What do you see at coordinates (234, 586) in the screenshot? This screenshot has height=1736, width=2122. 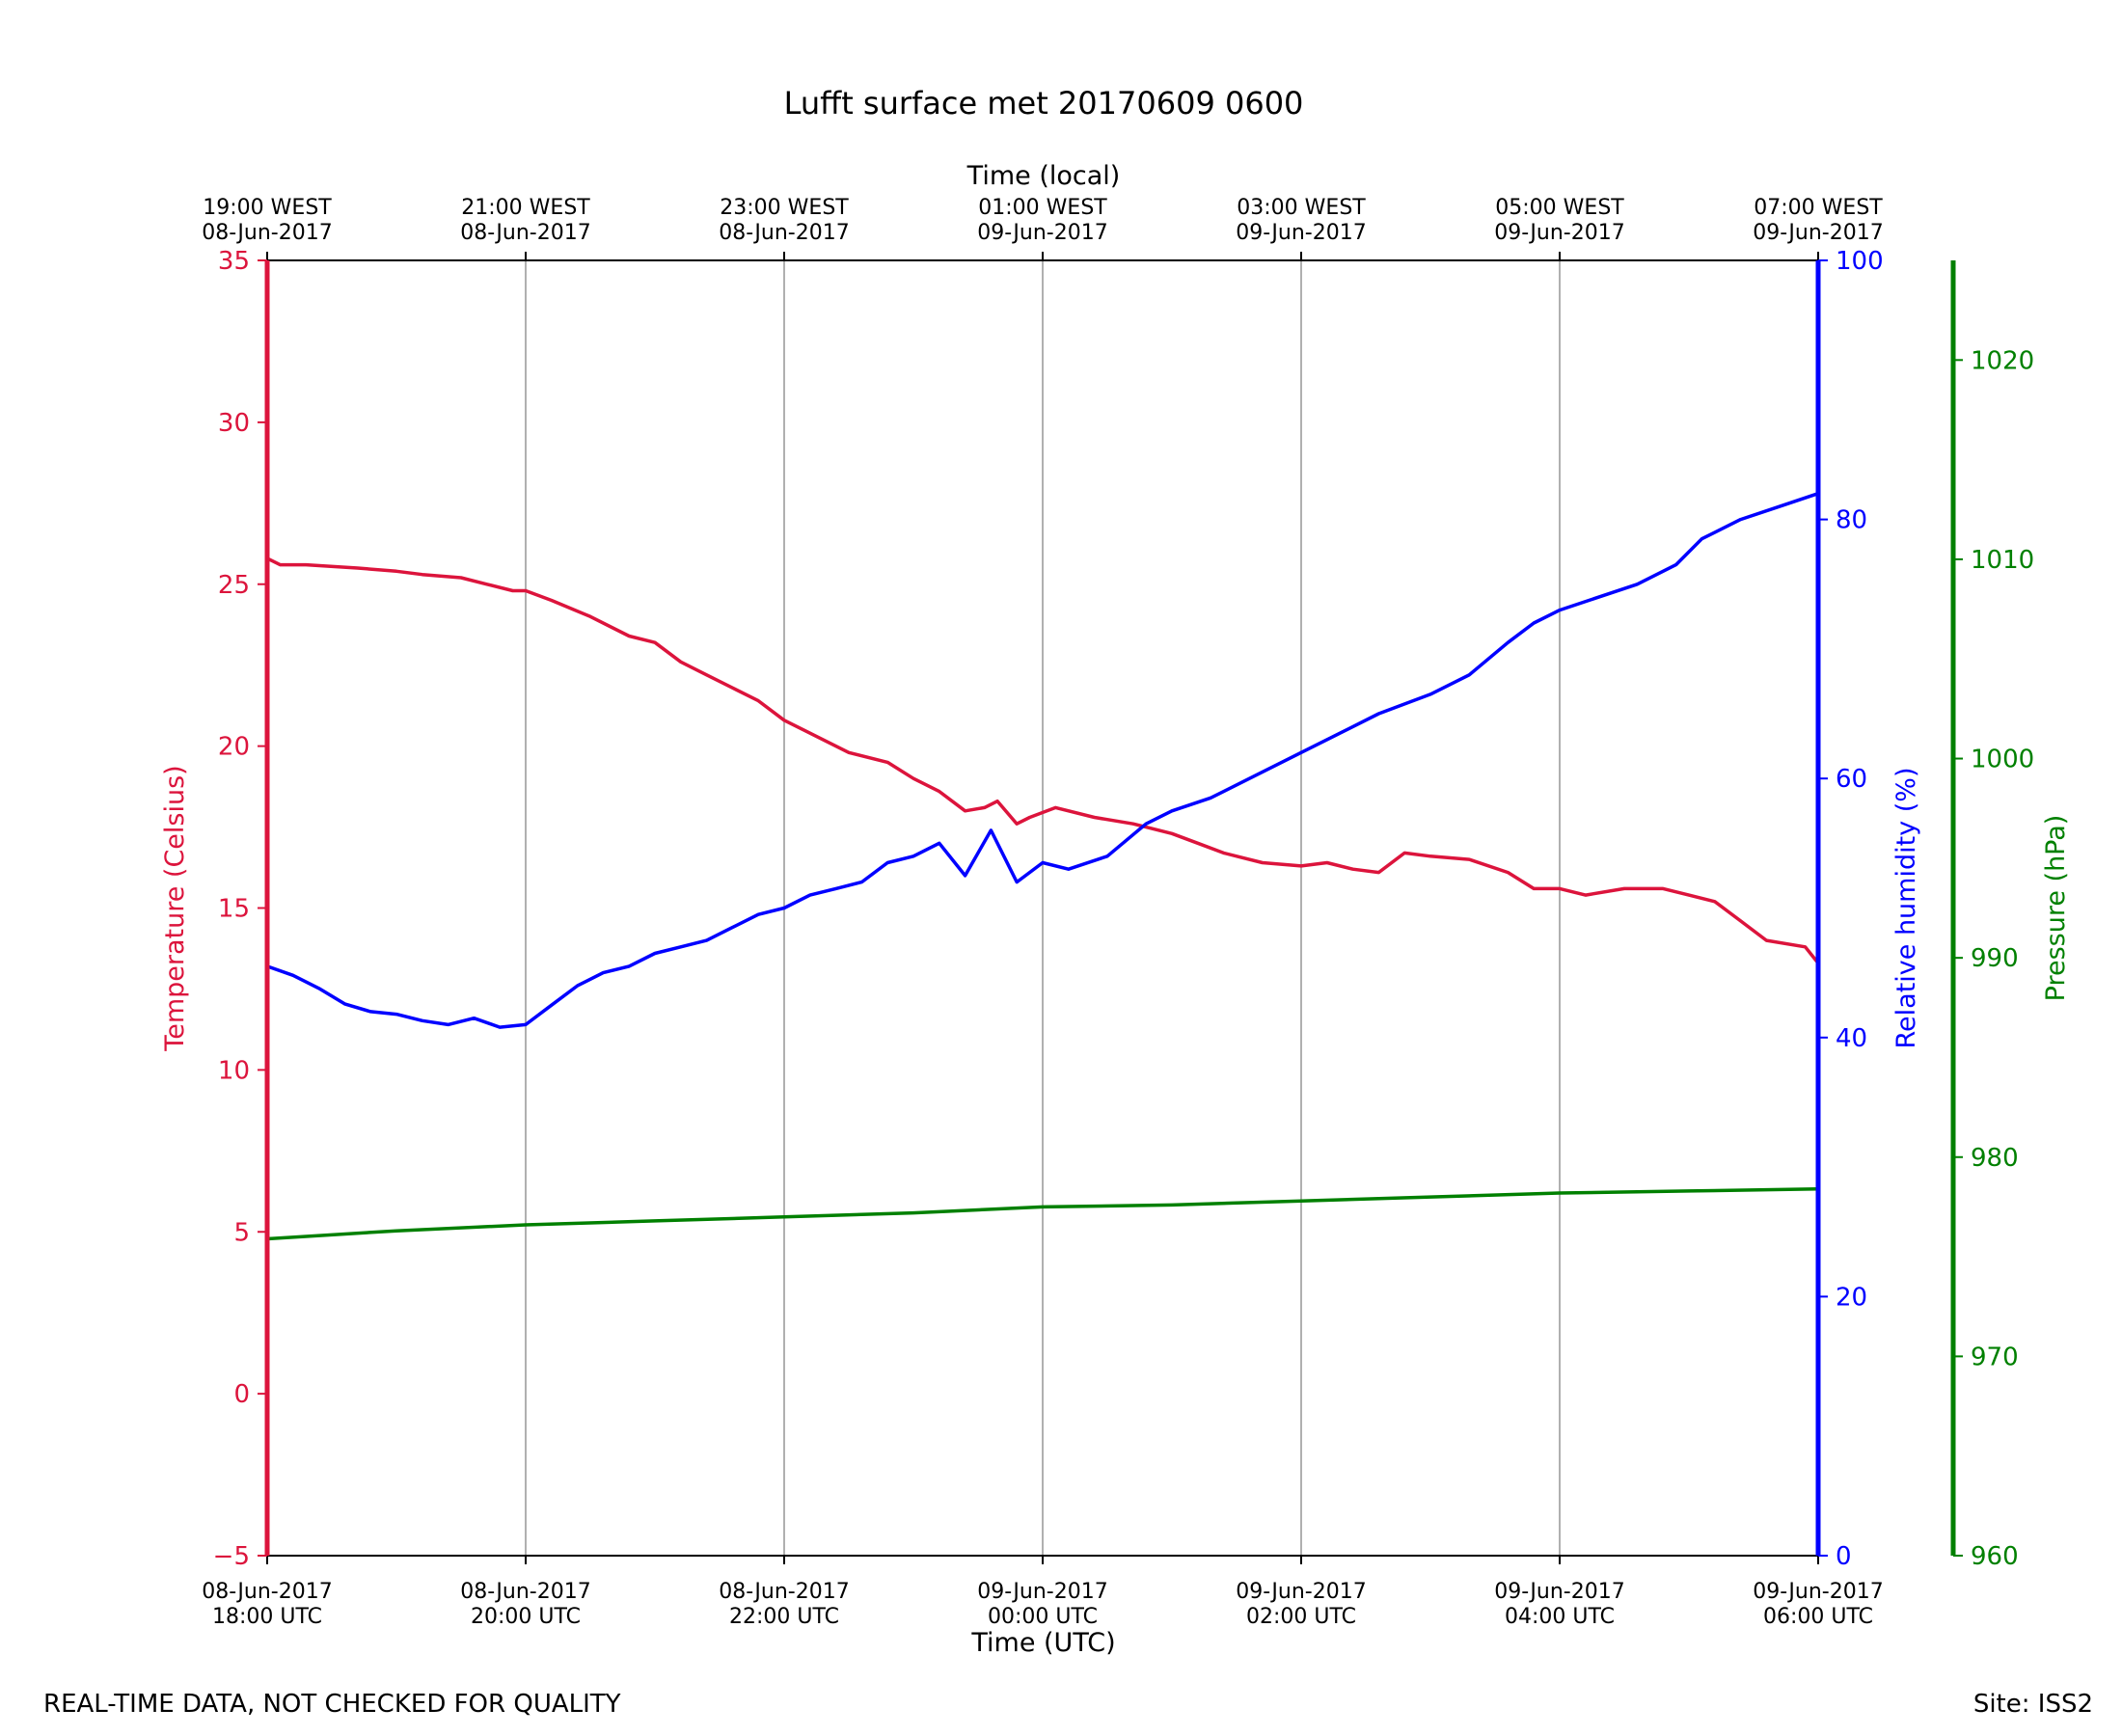 I see `temperature-tick-label: 25` at bounding box center [234, 586].